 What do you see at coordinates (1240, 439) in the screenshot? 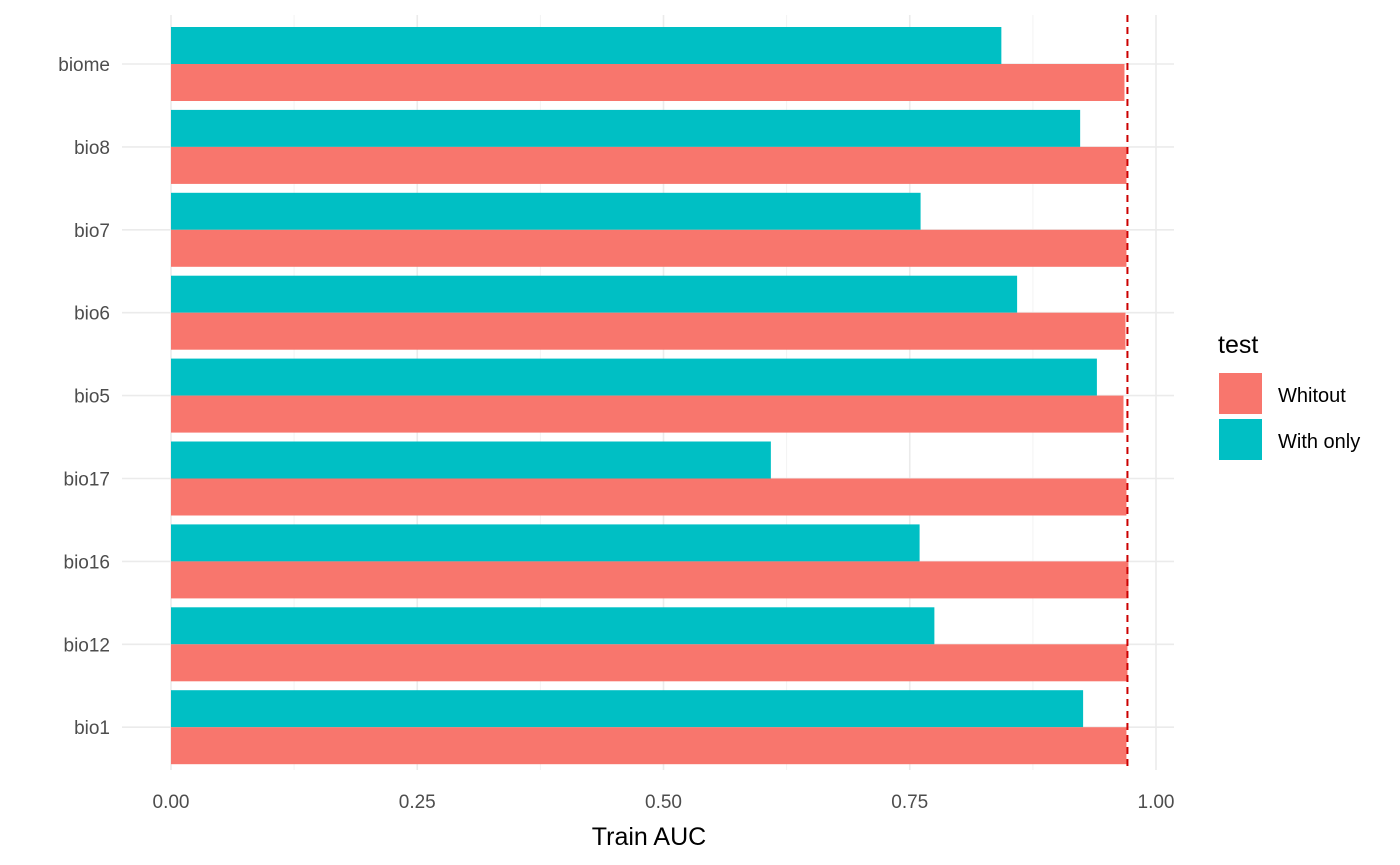
I see `legend-key-with-only` at bounding box center [1240, 439].